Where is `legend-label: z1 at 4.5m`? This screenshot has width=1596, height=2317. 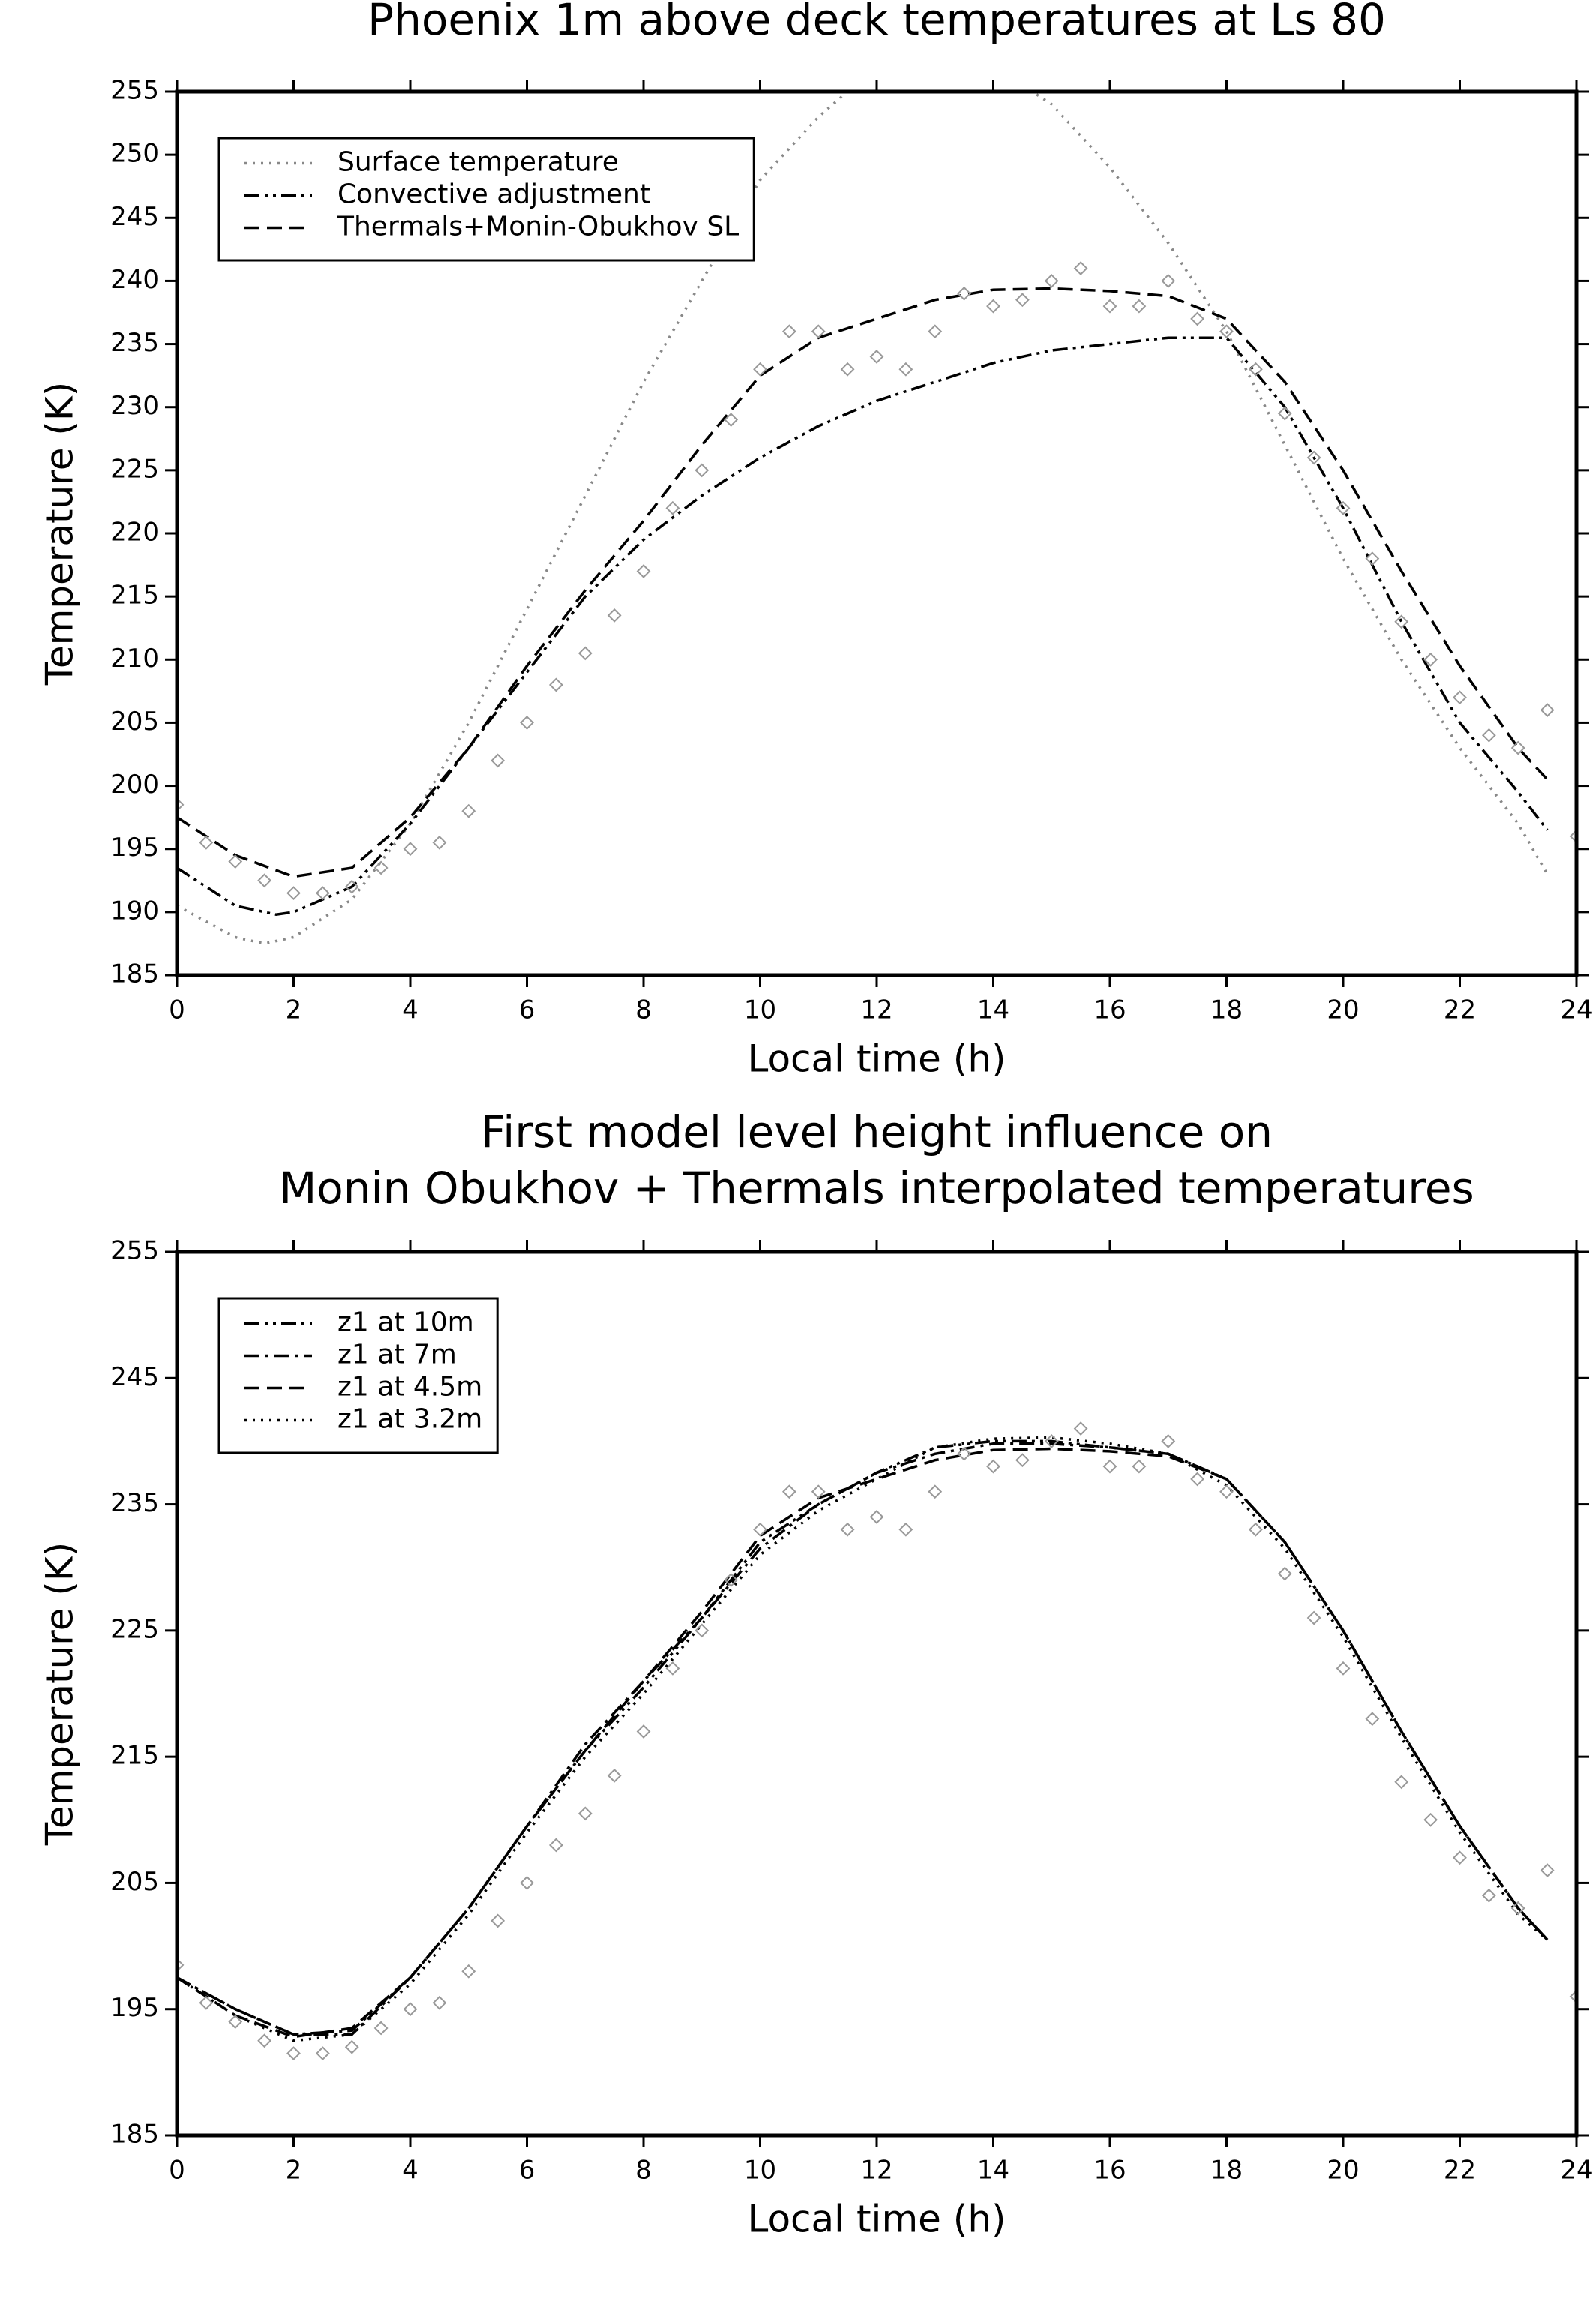
legend-label: z1 at 4.5m is located at coordinates (410, 1387).